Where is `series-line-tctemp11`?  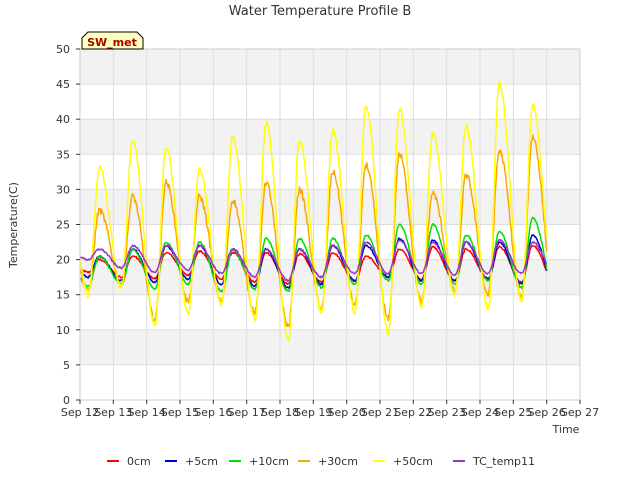 series-line-tctemp11 is located at coordinates (314, 260).